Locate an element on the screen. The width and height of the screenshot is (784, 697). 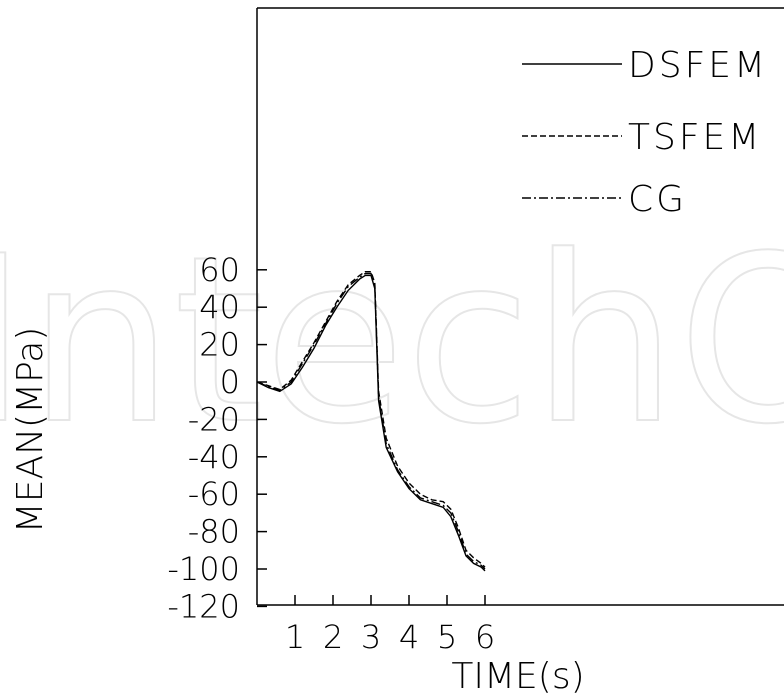
y-tick-label: -80 is located at coordinates (214, 532).